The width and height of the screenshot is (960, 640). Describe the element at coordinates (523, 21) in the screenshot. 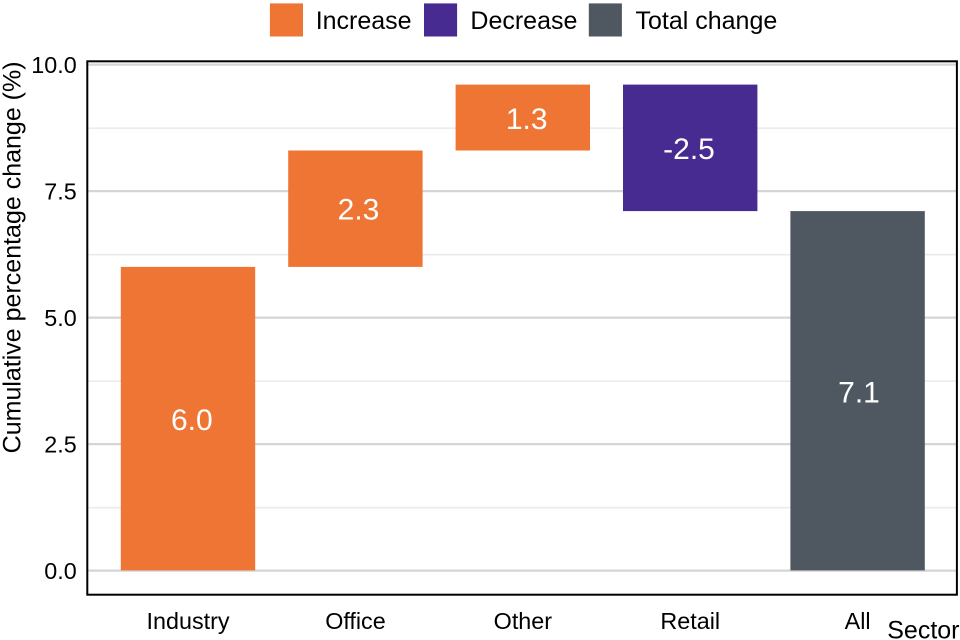

I see `svg-text: Decrease` at that location.